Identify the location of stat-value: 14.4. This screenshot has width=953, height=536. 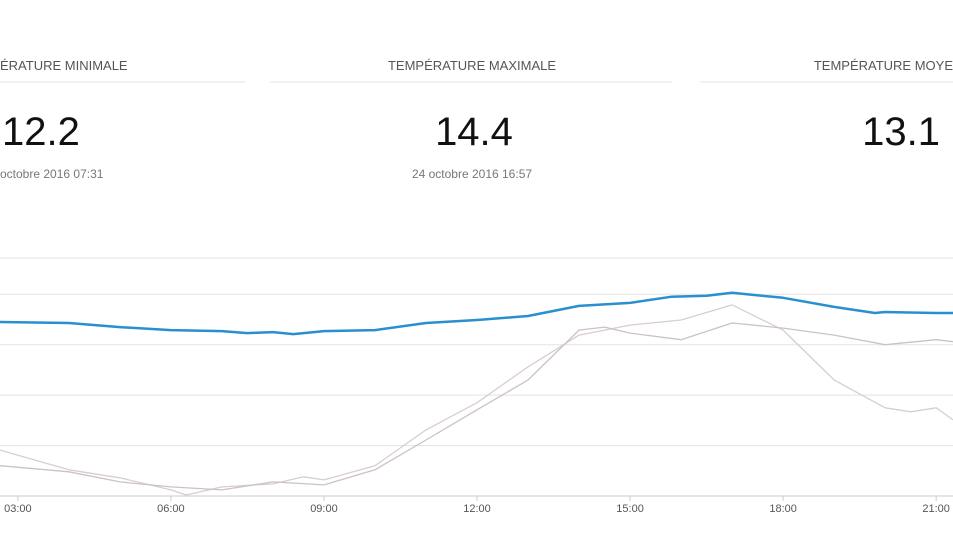
(474, 132).